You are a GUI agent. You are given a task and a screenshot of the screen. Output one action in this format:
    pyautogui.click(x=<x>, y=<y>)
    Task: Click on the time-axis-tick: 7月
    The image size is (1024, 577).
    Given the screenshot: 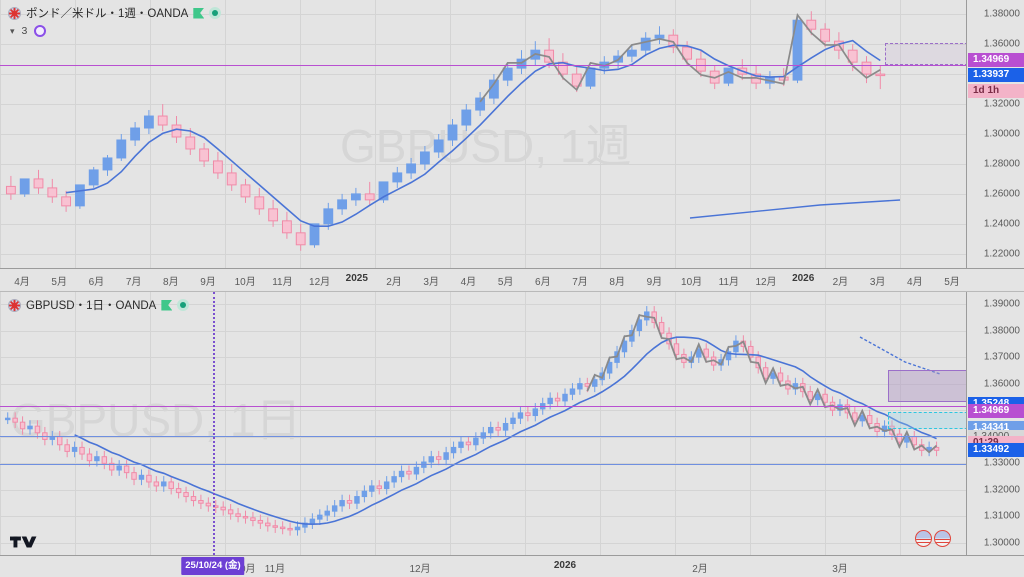 What is the action you would take?
    pyautogui.click(x=580, y=282)
    